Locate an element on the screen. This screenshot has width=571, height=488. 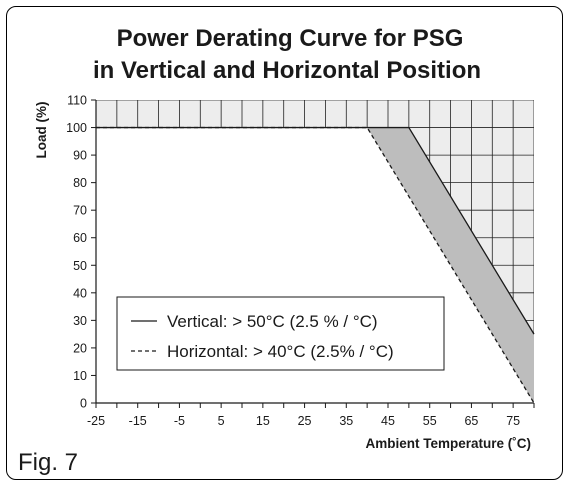
y-tick-label: 20 is located at coordinates (80, 348).